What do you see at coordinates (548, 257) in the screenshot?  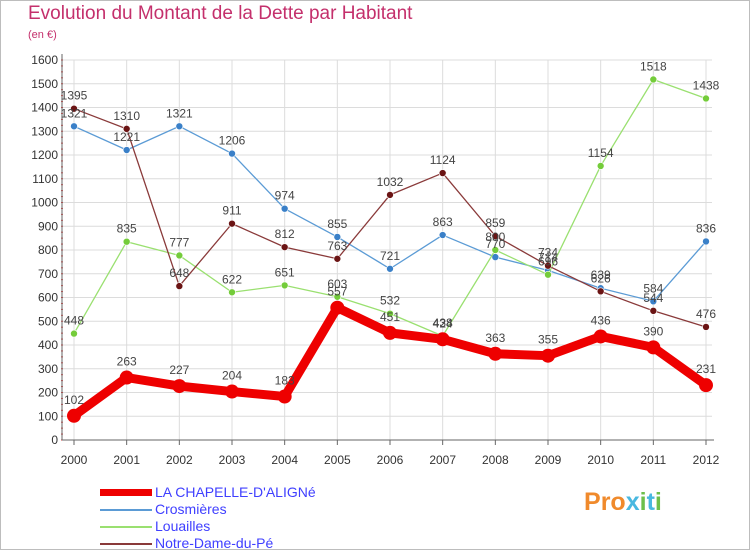 I see `data-label: 714` at bounding box center [548, 257].